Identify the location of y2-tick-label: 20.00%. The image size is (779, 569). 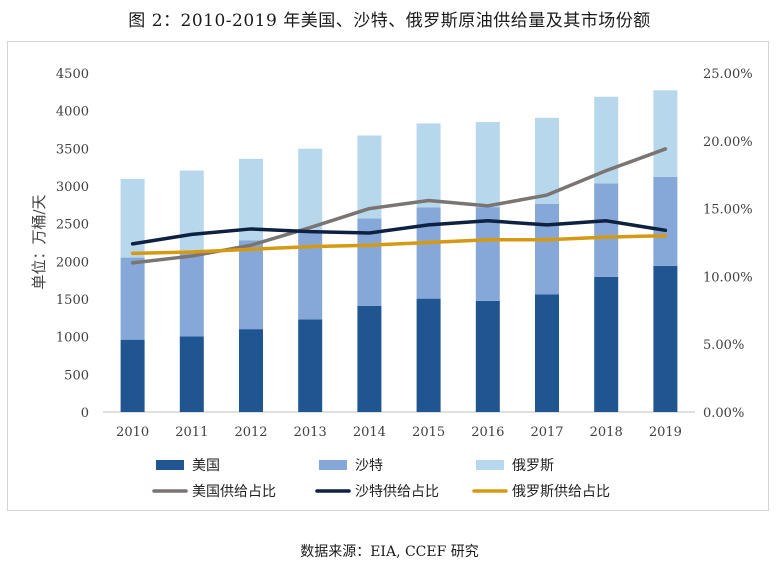
(728, 142).